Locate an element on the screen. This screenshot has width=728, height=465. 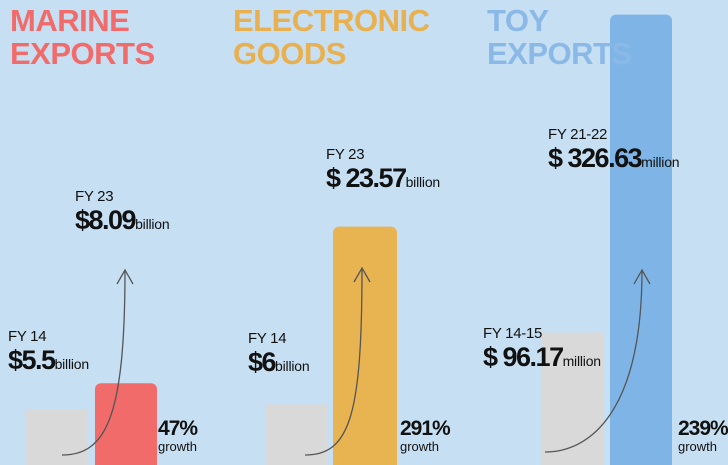
value-text: $ 23.57 is located at coordinates (366, 178).